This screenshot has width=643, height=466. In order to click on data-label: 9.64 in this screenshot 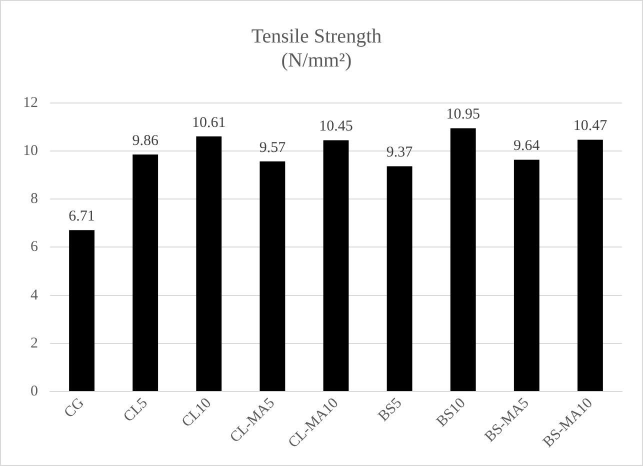, I will do `click(527, 146)`.